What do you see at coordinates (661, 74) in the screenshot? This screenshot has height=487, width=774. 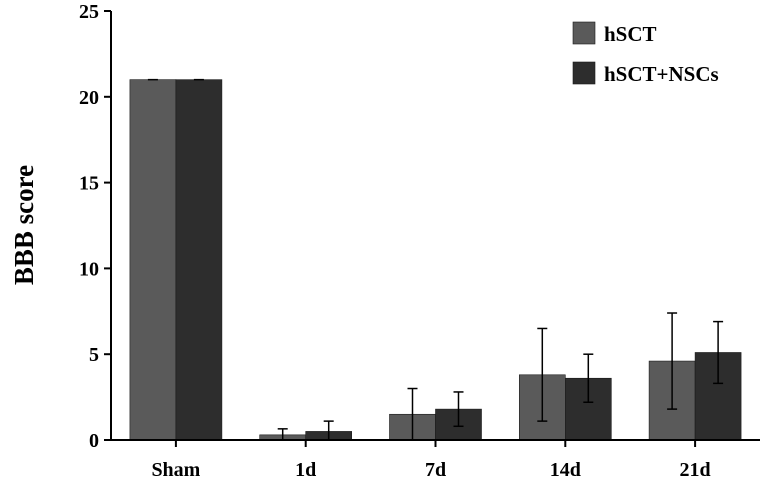 I see `legend-label: hSCT+NSCs` at bounding box center [661, 74].